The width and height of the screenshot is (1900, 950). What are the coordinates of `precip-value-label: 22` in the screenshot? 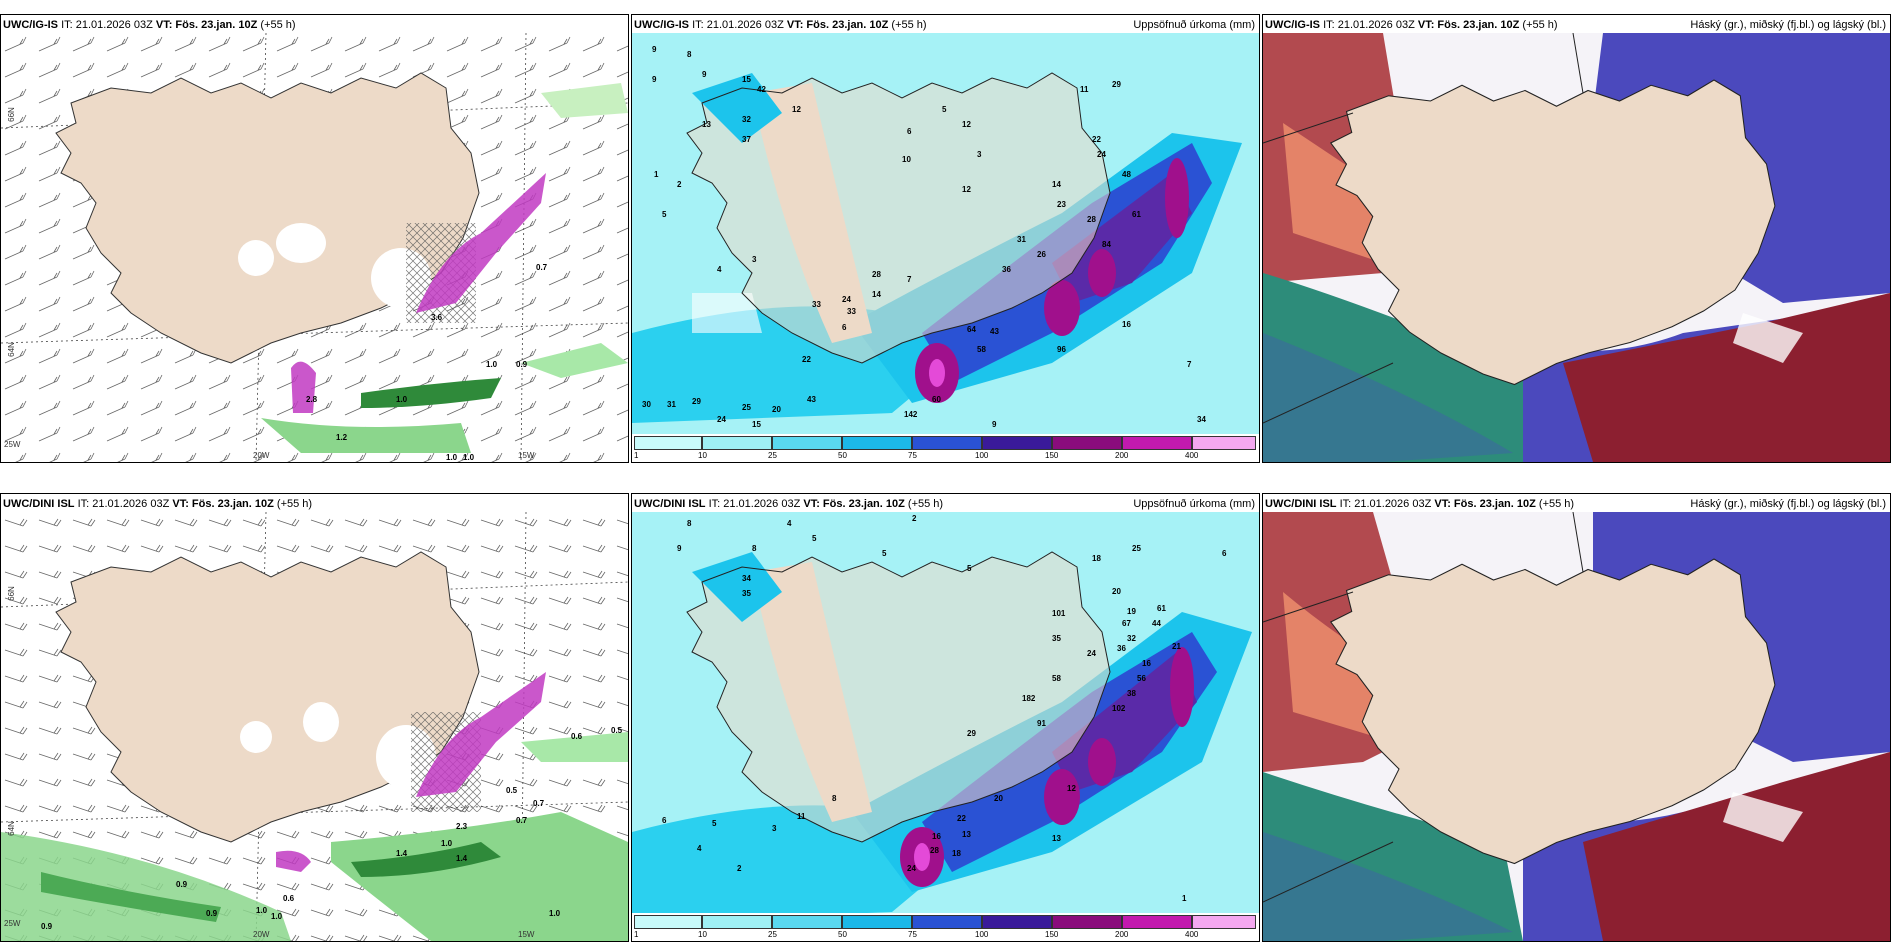 It's located at (1096, 139).